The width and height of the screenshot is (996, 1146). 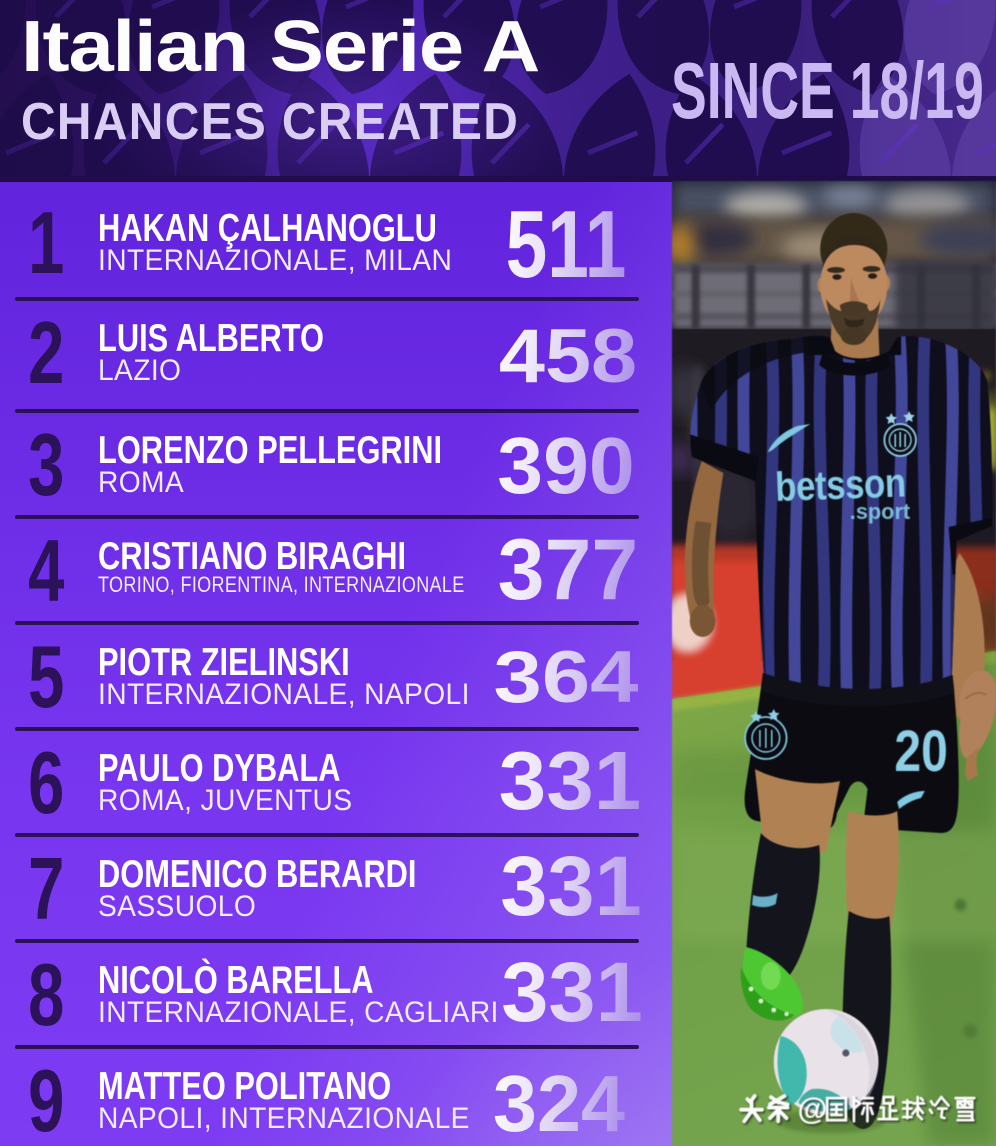 I want to click on svg-text: 20, so click(x=921, y=752).